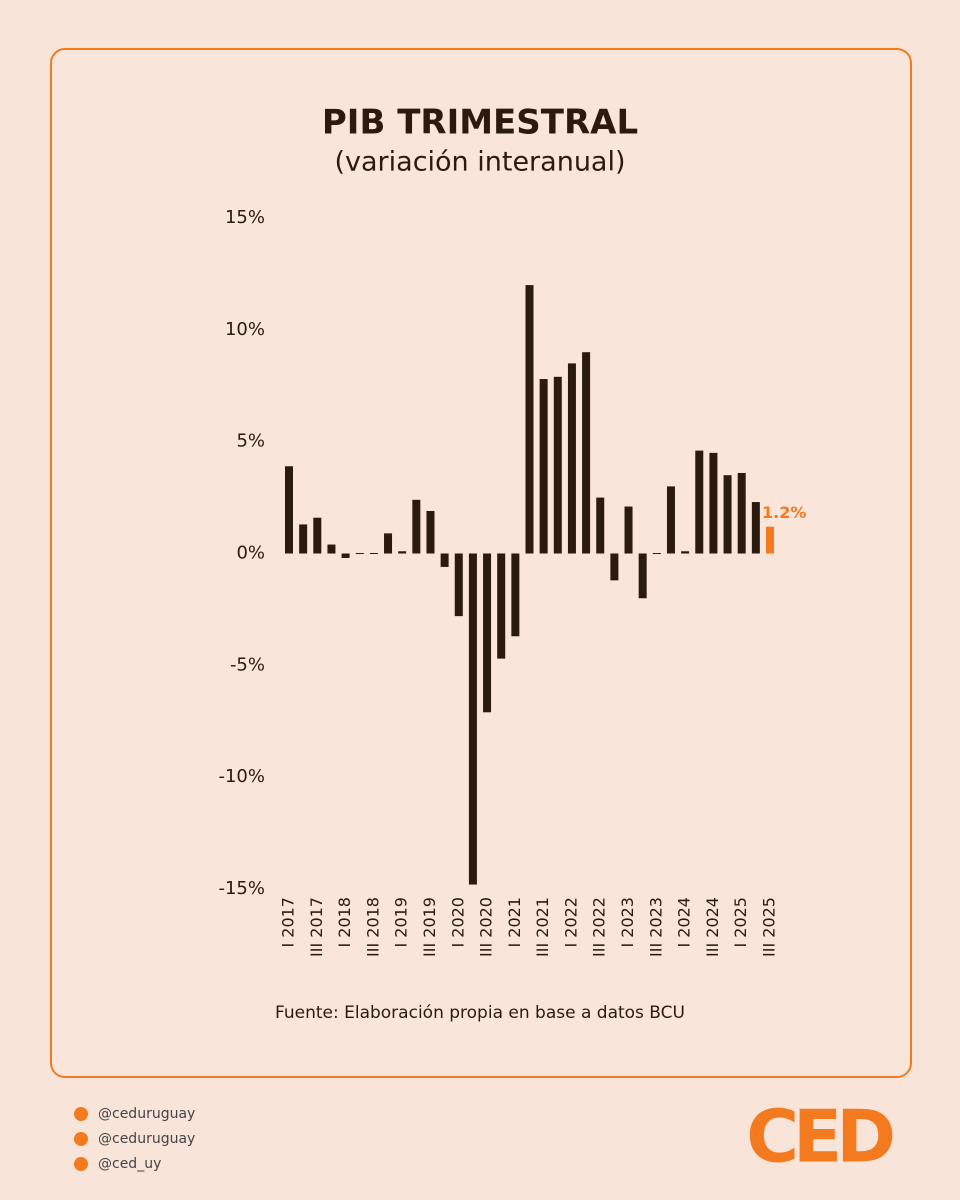 This screenshot has width=960, height=1200. What do you see at coordinates (684, 922) in the screenshot?
I see `x-tick-label: I 2024` at bounding box center [684, 922].